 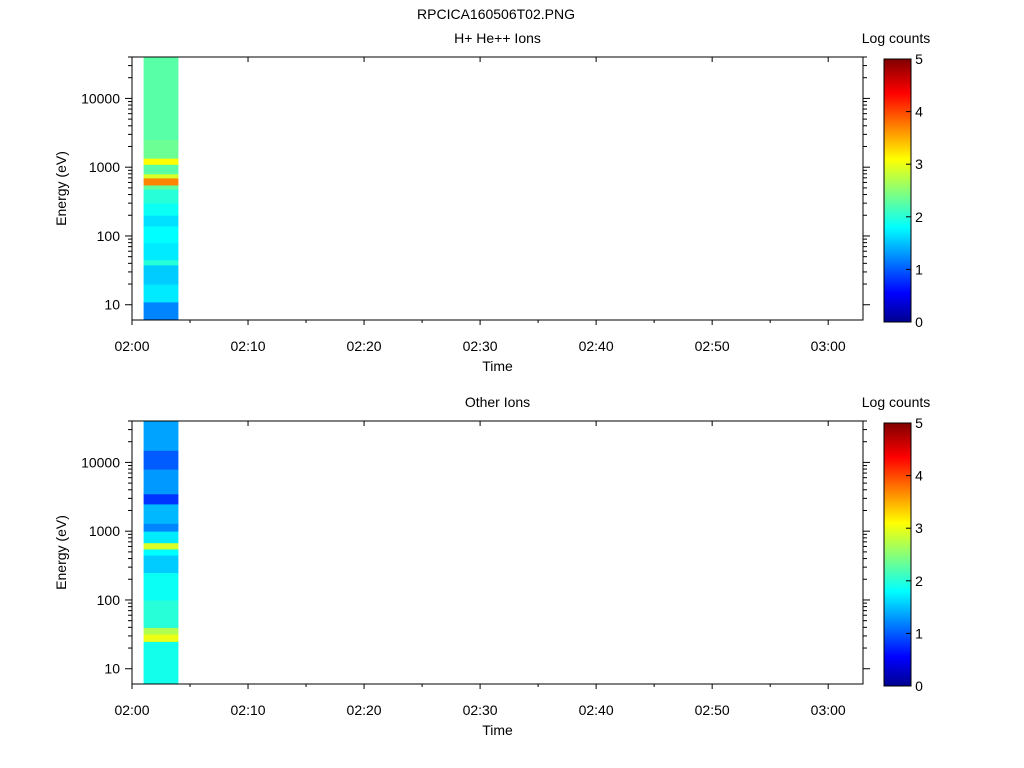 What do you see at coordinates (497, 402) in the screenshot?
I see `panel-title: Other Ions` at bounding box center [497, 402].